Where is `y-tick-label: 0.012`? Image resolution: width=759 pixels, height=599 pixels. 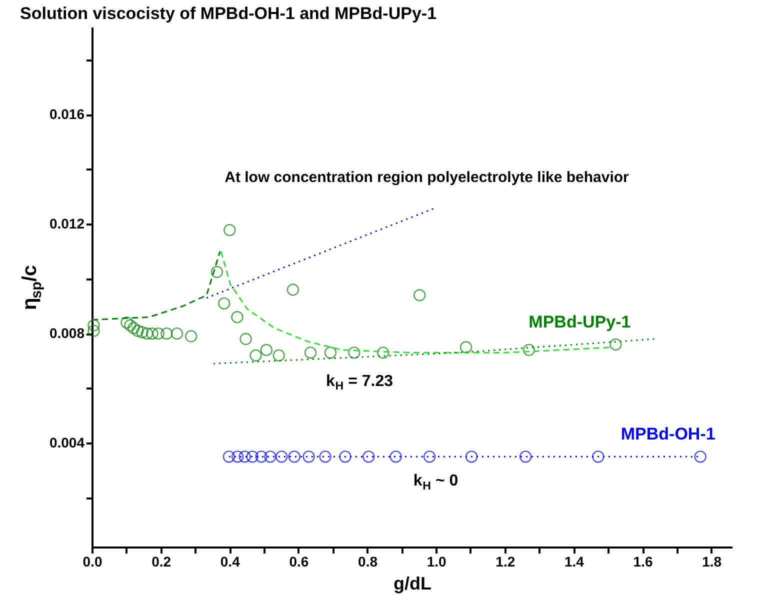 y-tick-label: 0.012 is located at coordinates (67, 224).